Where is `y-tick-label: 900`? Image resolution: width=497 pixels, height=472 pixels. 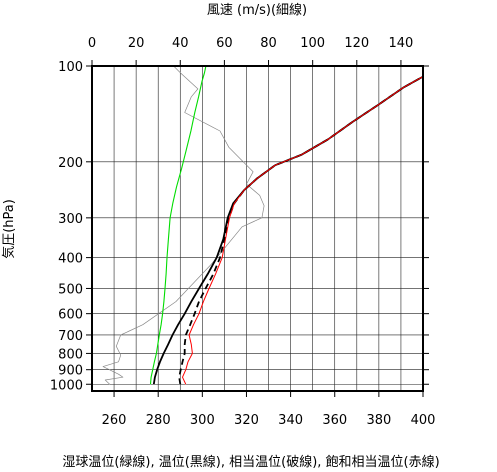
y-tick-label: 900 is located at coordinates (70, 371).